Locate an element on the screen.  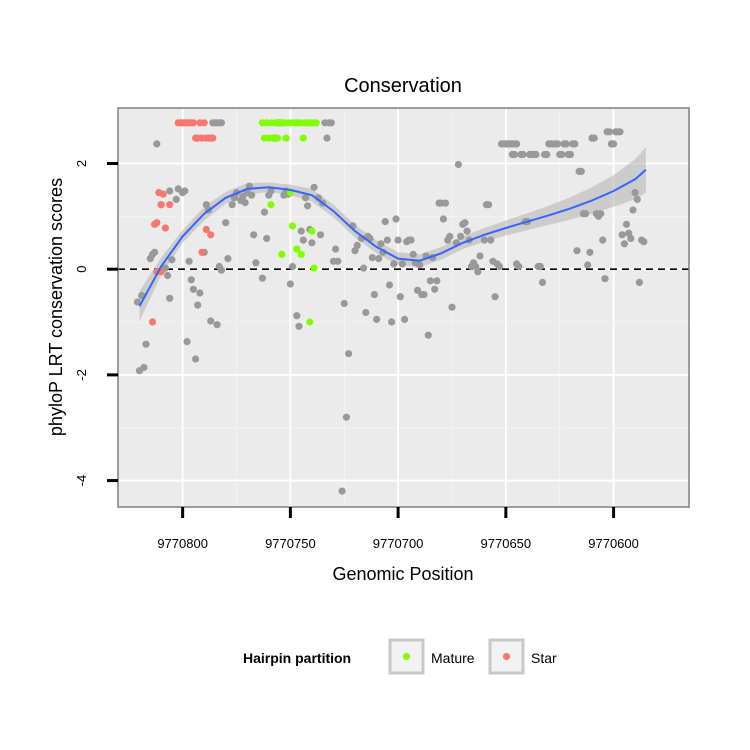
legend-label-star: Star is located at coordinates (544, 658).